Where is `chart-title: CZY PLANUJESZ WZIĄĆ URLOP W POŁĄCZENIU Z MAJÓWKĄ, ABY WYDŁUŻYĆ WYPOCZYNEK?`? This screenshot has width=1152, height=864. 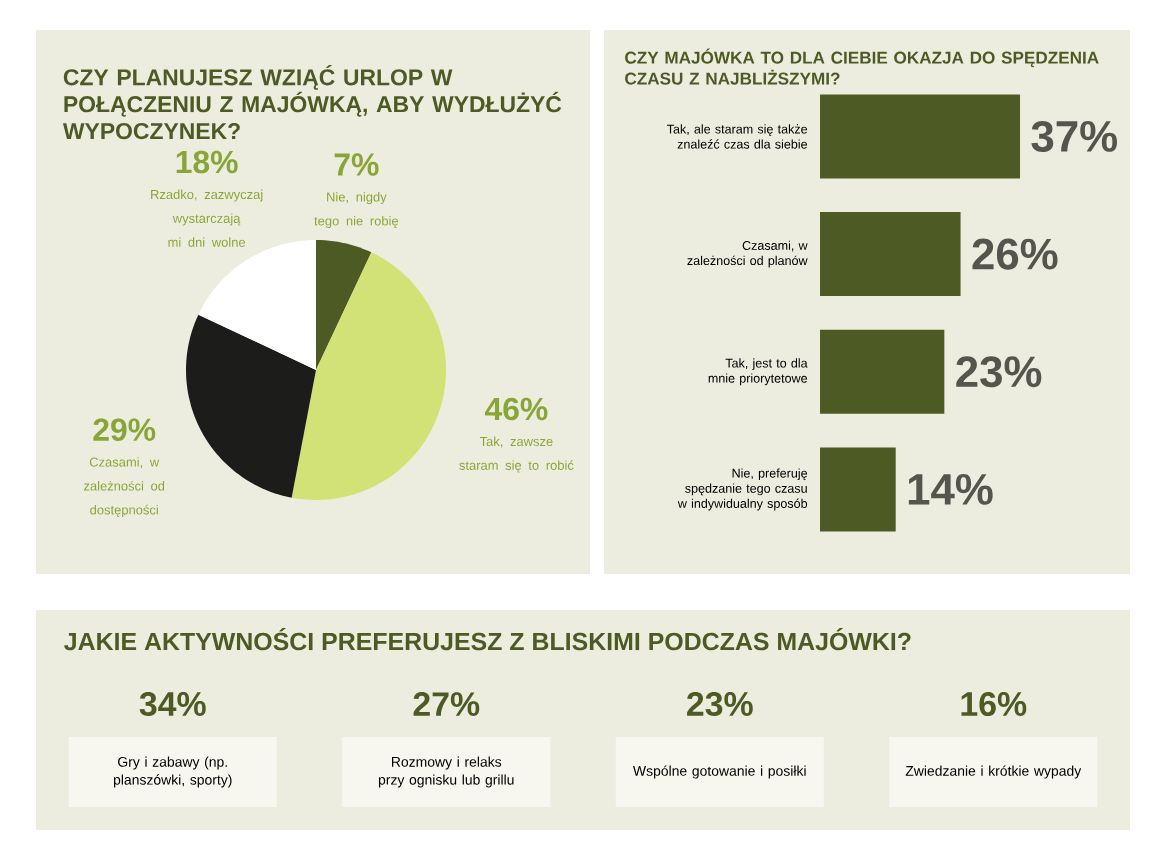 chart-title: CZY PLANUJESZ WZIĄĆ URLOP W POŁĄCZENIU Z MAJÓWKĄ, ABY WYDŁUŻYĆ WYPOCZYNEK? is located at coordinates (312, 102).